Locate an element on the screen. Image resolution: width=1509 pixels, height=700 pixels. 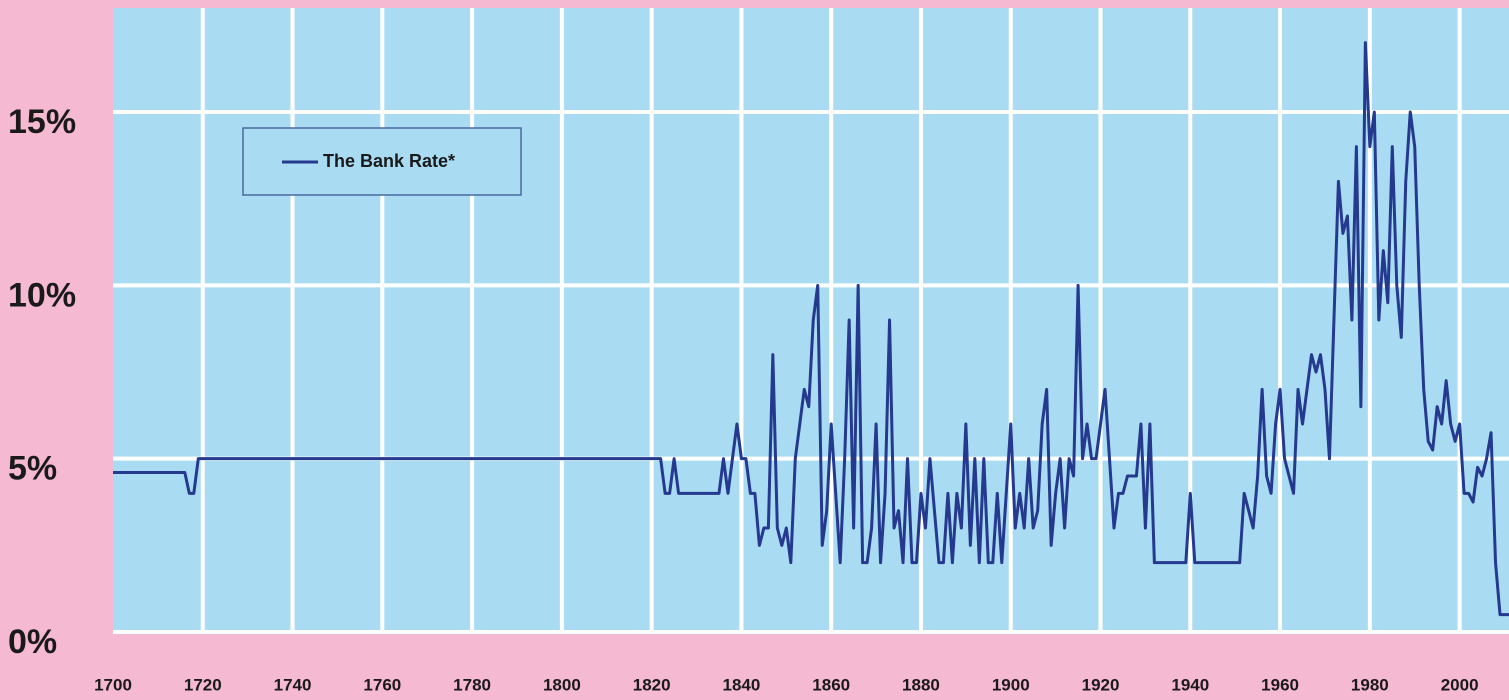
x-tick-label: 1740 is located at coordinates (293, 684).